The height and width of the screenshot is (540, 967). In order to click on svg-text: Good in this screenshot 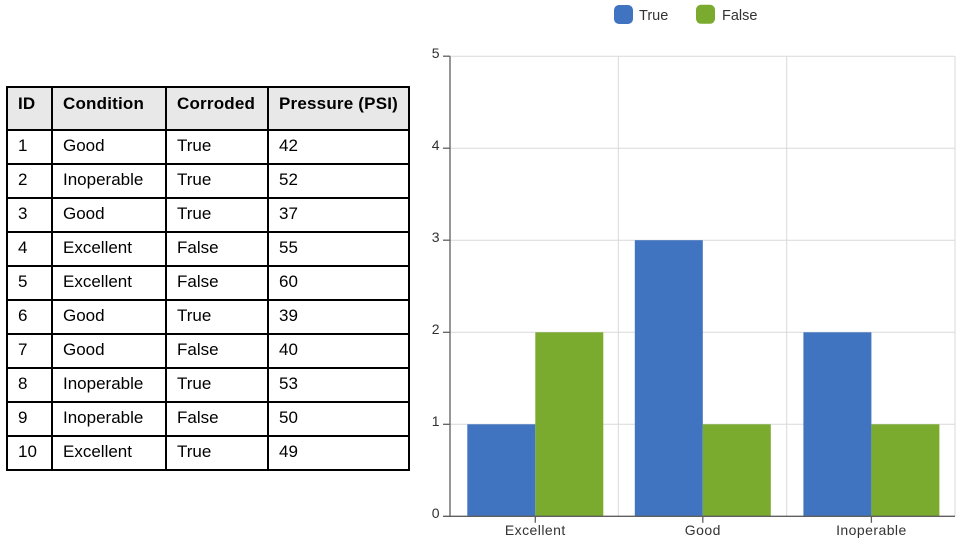, I will do `click(703, 530)`.